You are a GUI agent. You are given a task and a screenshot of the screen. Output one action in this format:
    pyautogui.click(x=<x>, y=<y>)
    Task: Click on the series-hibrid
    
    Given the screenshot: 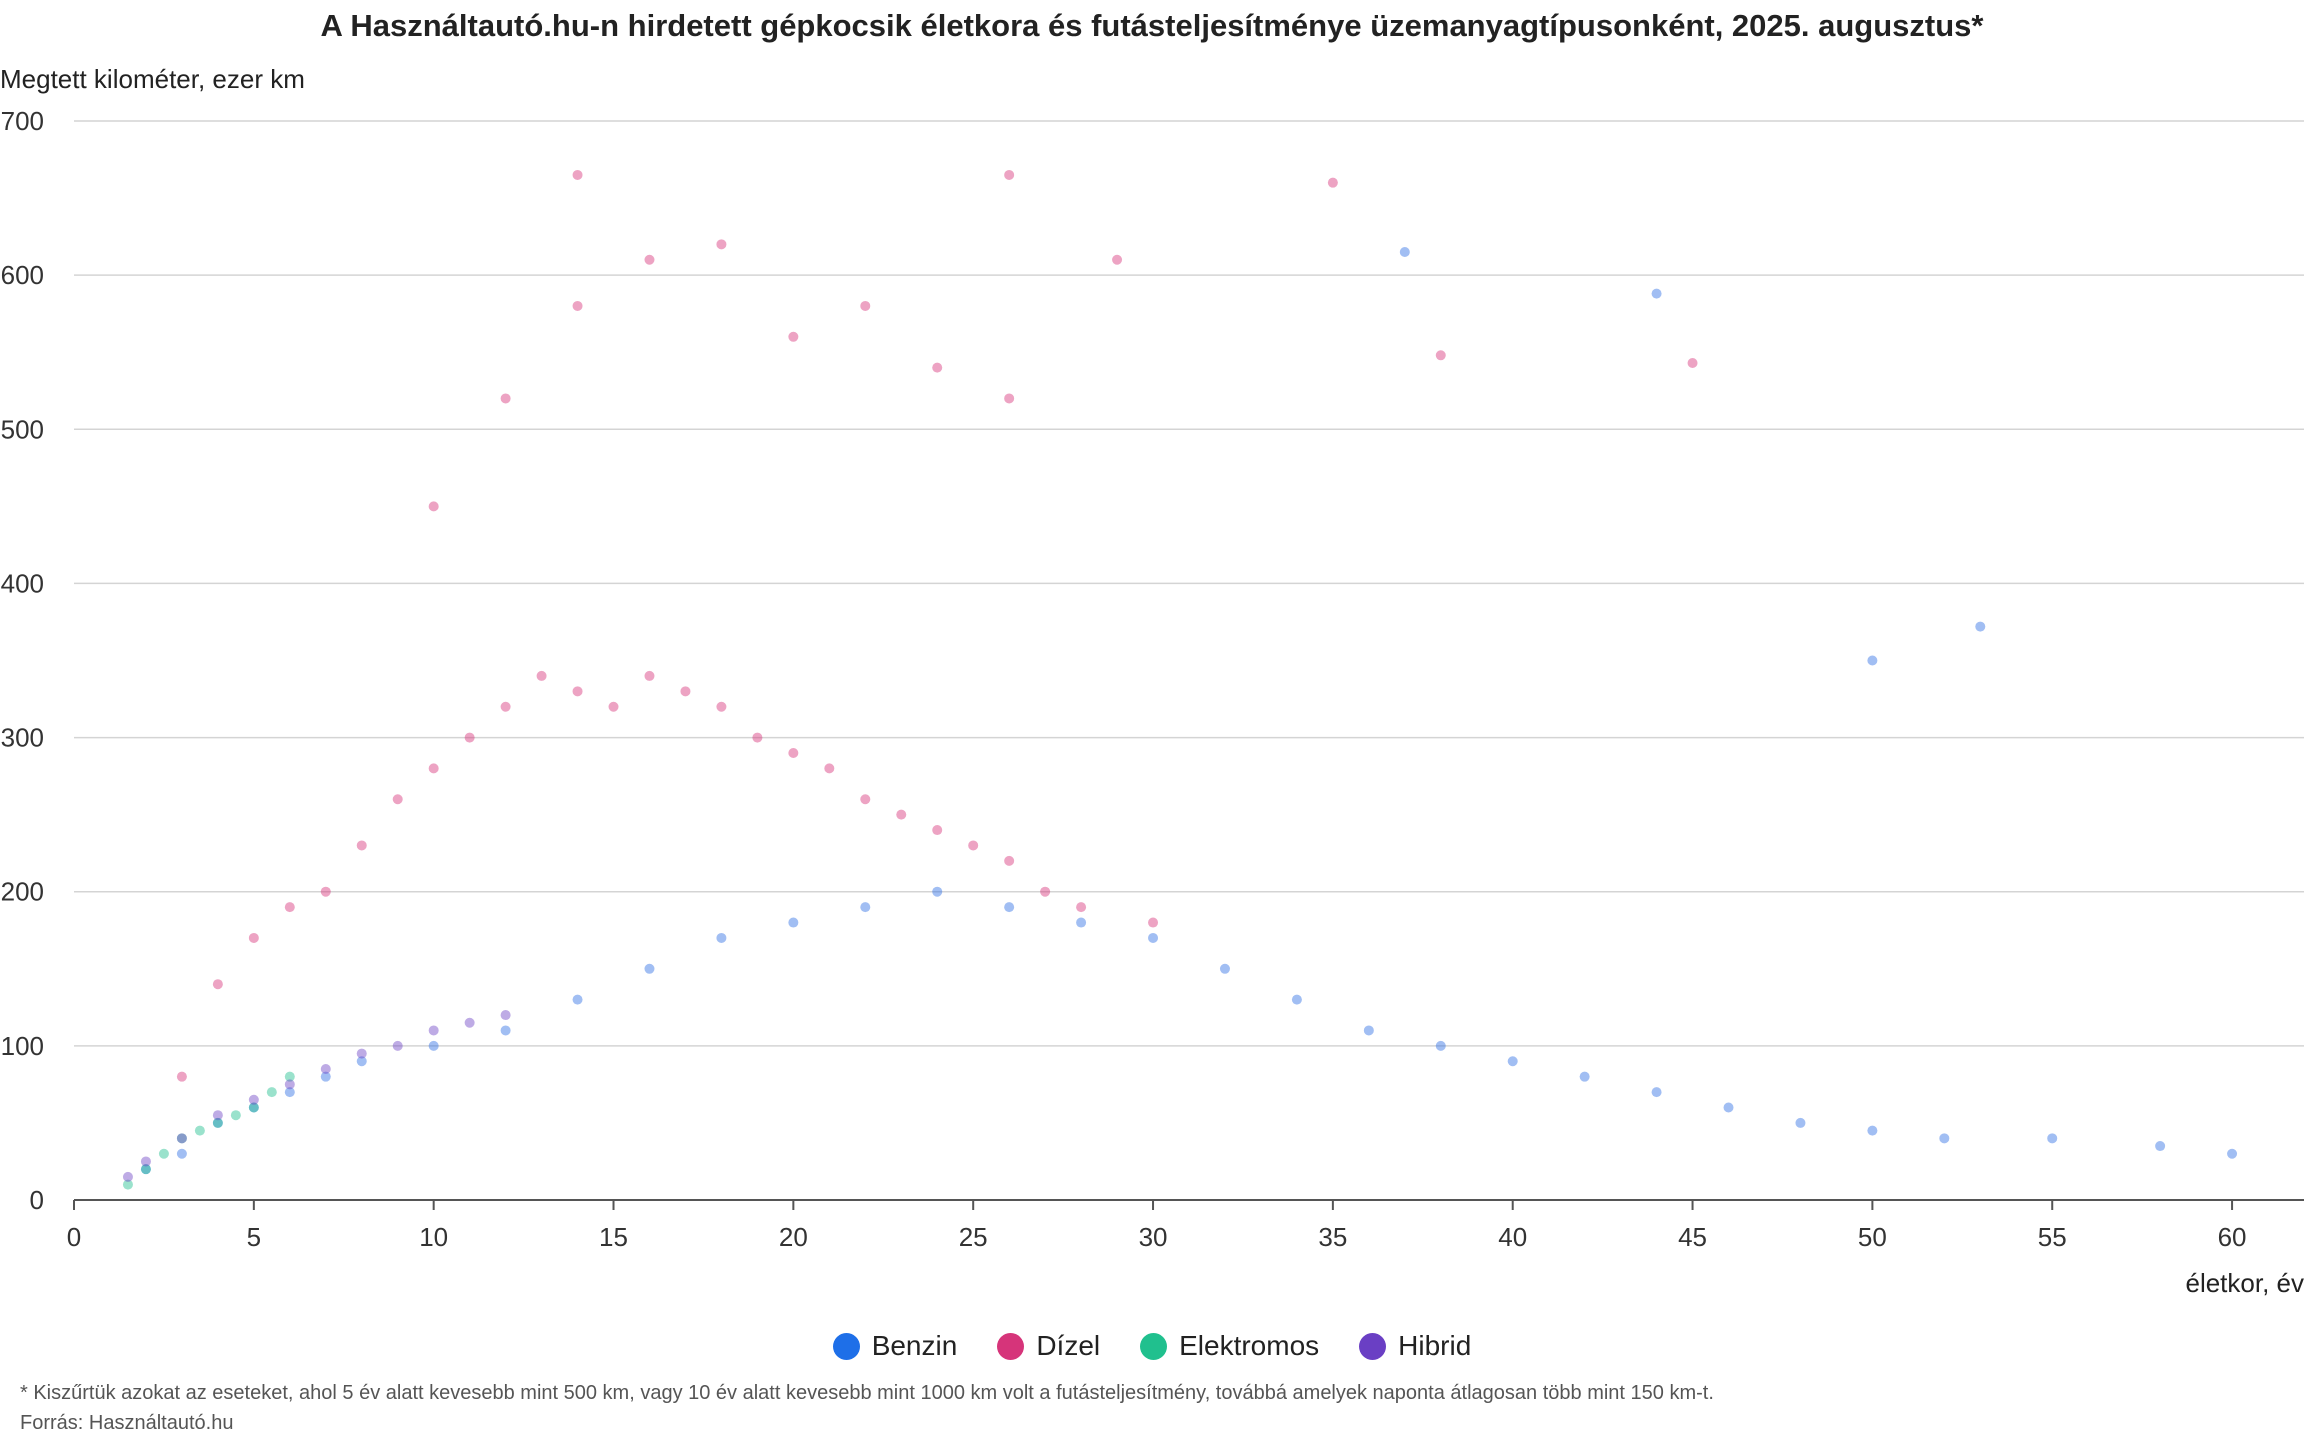 What is the action you would take?
    pyautogui.click(x=316, y=1096)
    